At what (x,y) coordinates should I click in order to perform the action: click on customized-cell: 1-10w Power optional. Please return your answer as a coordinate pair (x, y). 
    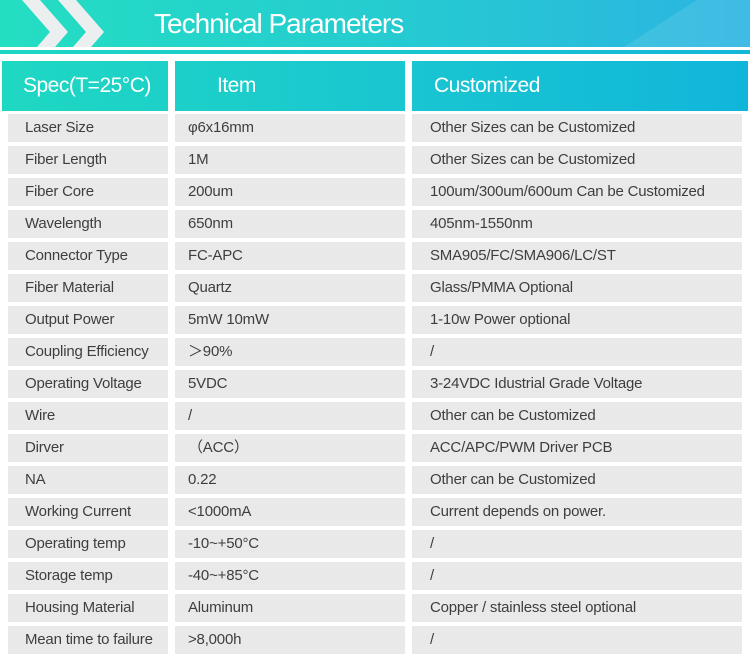
    Looking at the image, I should click on (577, 320).